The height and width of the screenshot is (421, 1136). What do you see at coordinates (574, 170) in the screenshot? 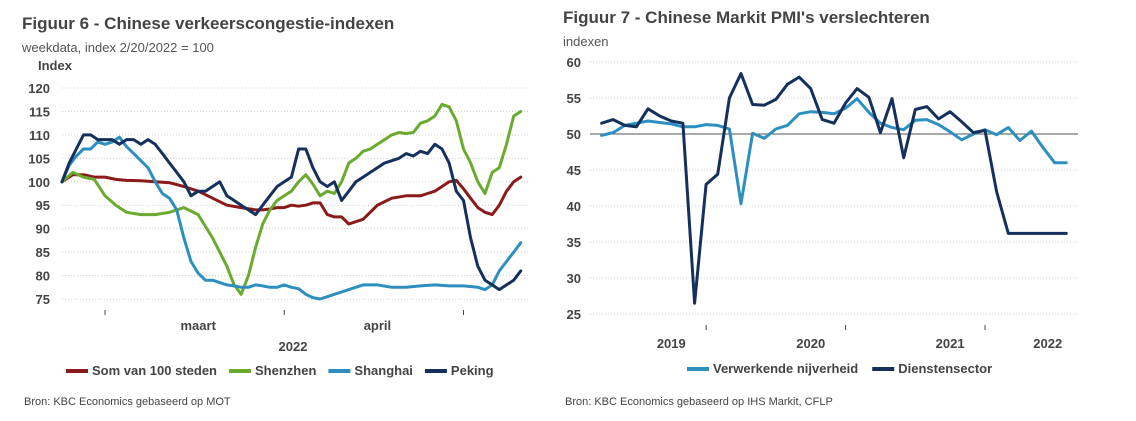
I see `y-tick-label: 45` at bounding box center [574, 170].